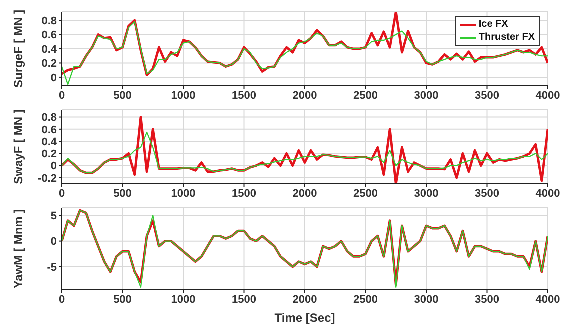 This screenshot has height=332, width=570. I want to click on y-axis-title: YawM [ Mnm ], so click(18, 249).